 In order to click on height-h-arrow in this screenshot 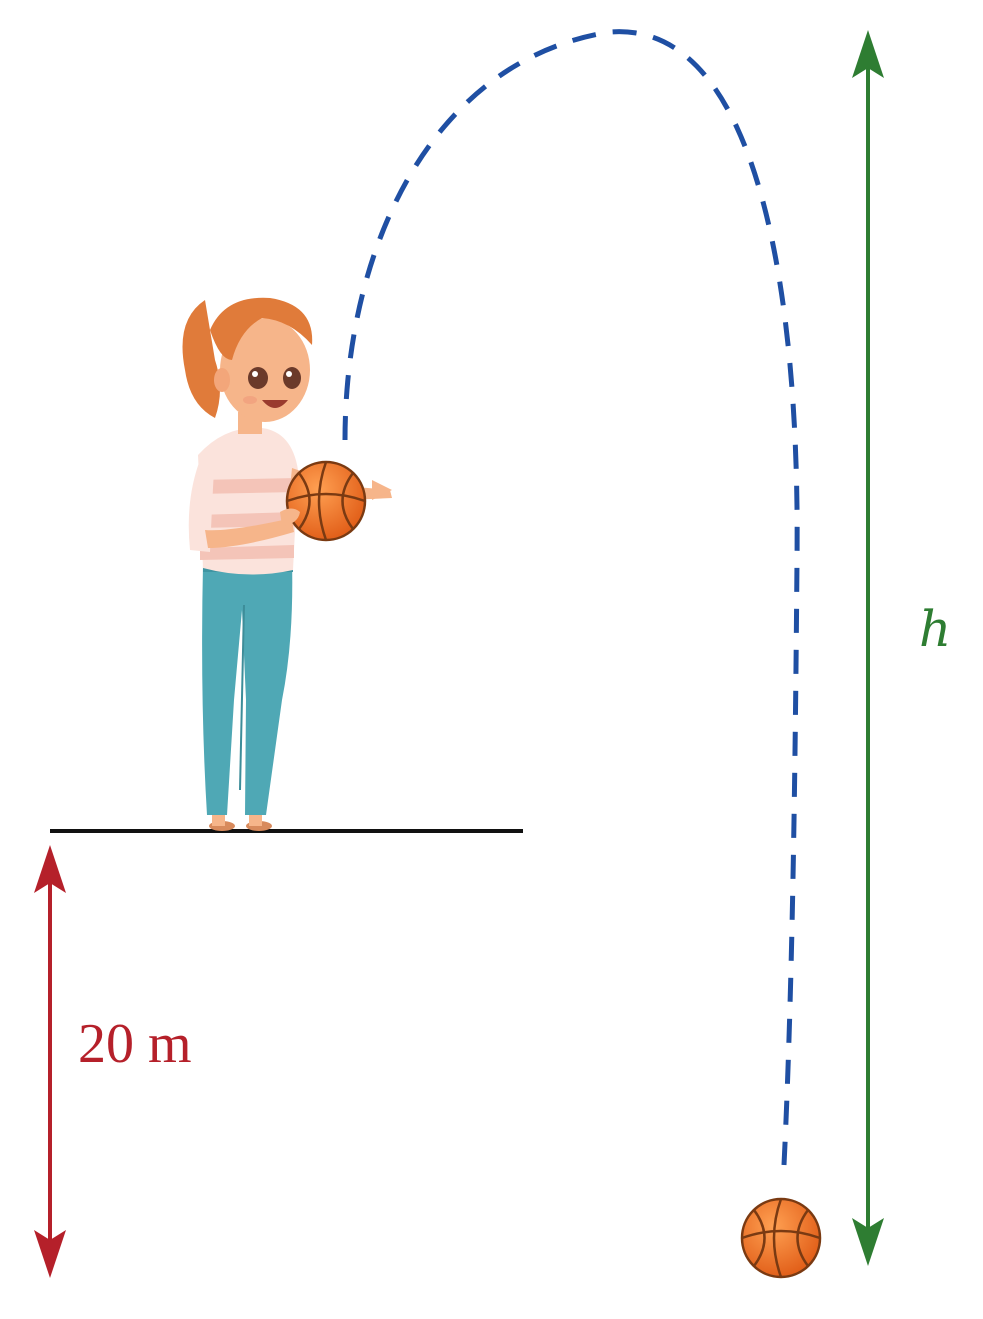, I will do `click(868, 648)`.